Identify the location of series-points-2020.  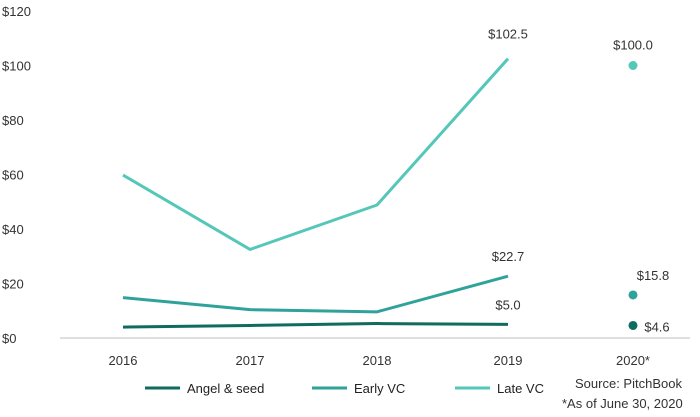
(633, 195).